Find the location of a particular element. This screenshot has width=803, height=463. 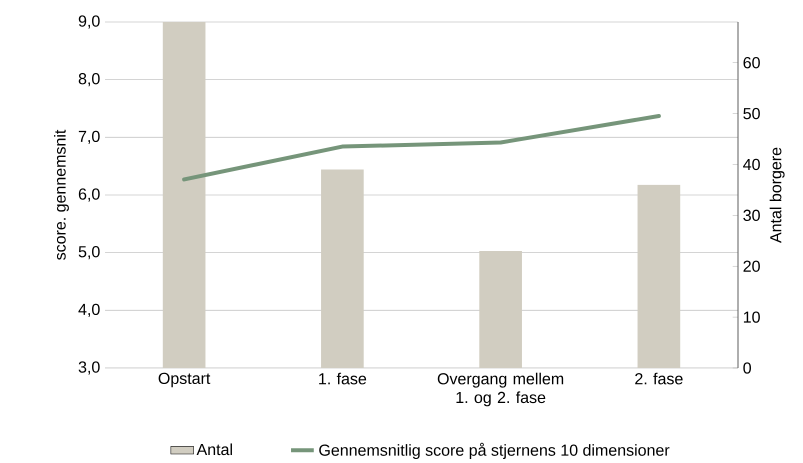

y2-tick-label: 50 is located at coordinates (751, 114).